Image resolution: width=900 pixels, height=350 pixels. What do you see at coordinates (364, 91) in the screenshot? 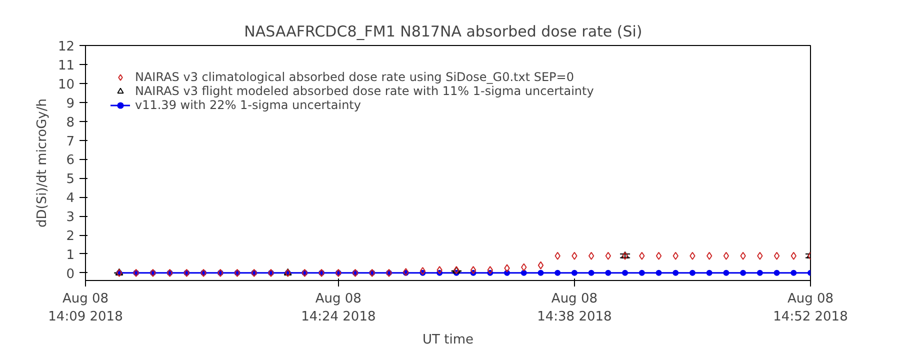
I see `legend-label: NAIRAS v3 flight modeled absorbed dose rate with 11% 1-sigma uncertainty` at bounding box center [364, 91].